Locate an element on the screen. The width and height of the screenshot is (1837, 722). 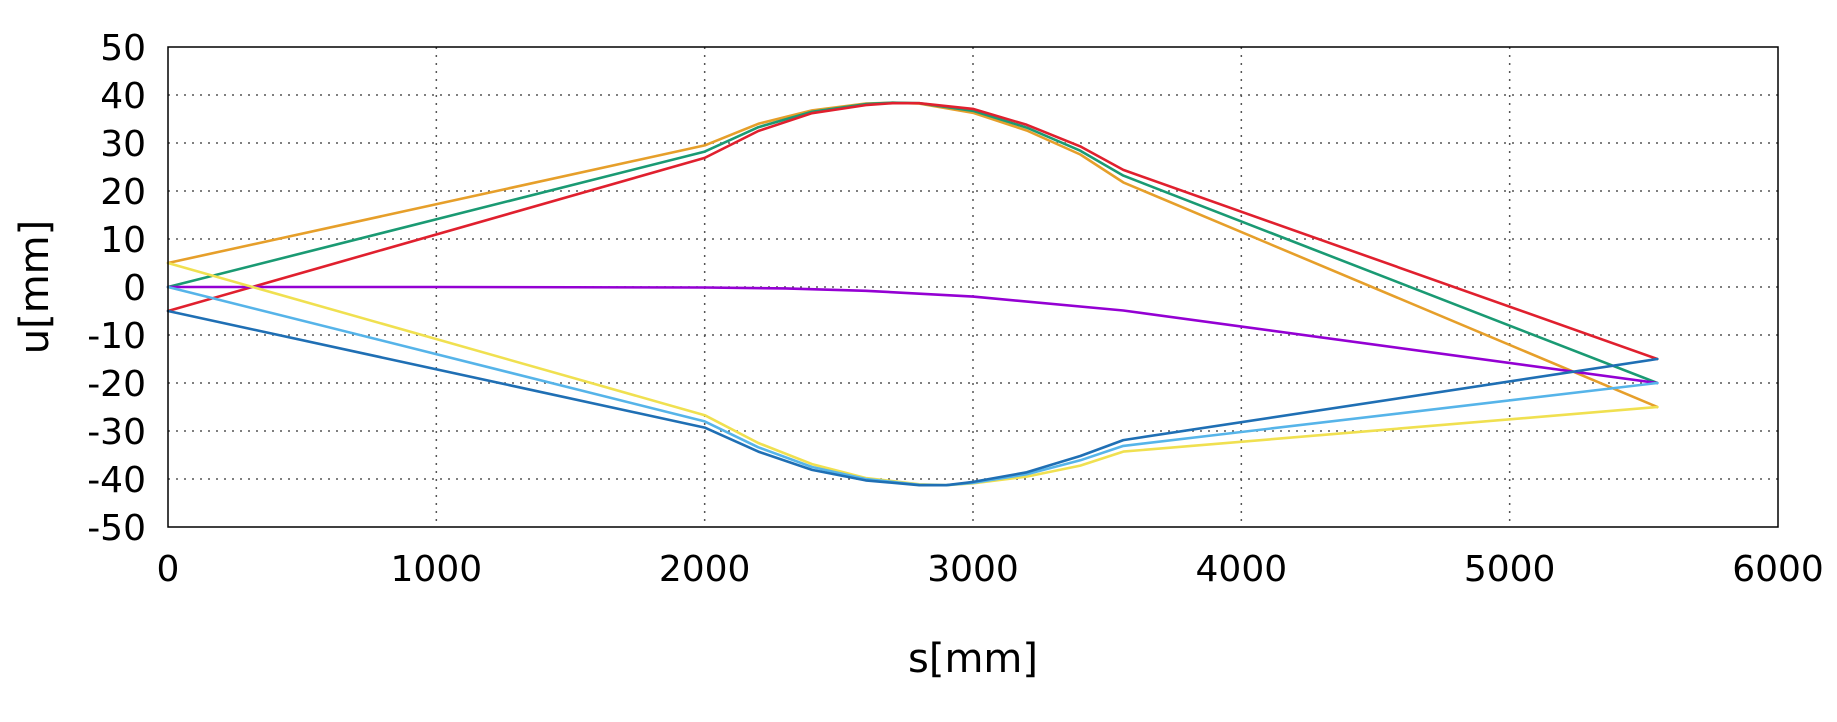
x-tick-label: 5000 is located at coordinates (1510, 569).